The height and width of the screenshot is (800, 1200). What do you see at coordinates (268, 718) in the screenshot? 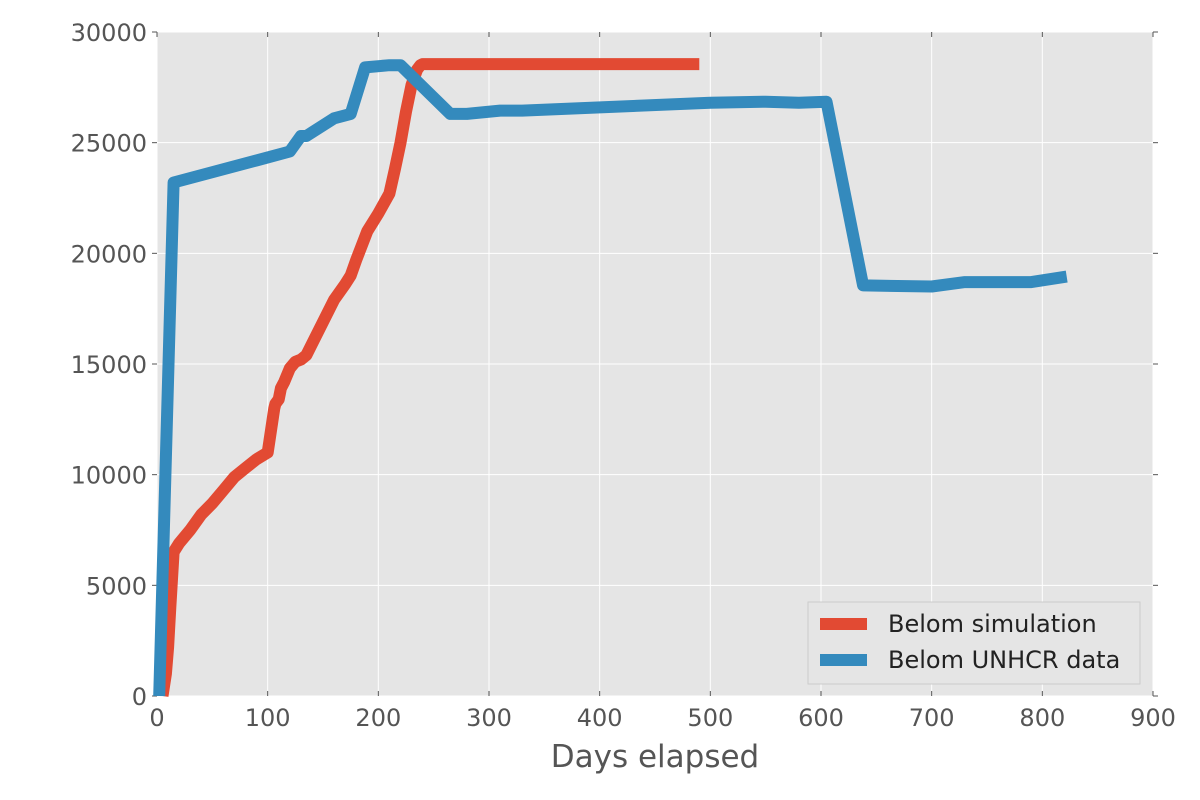
I see `x-tick-label: 100` at bounding box center [268, 718].